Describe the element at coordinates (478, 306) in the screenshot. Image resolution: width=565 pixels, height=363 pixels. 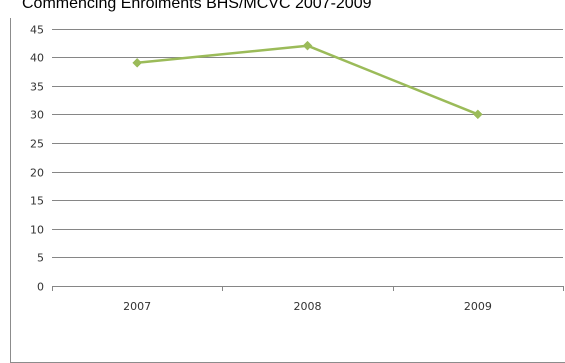
I see `x-tick-label-2009: 2009` at that location.